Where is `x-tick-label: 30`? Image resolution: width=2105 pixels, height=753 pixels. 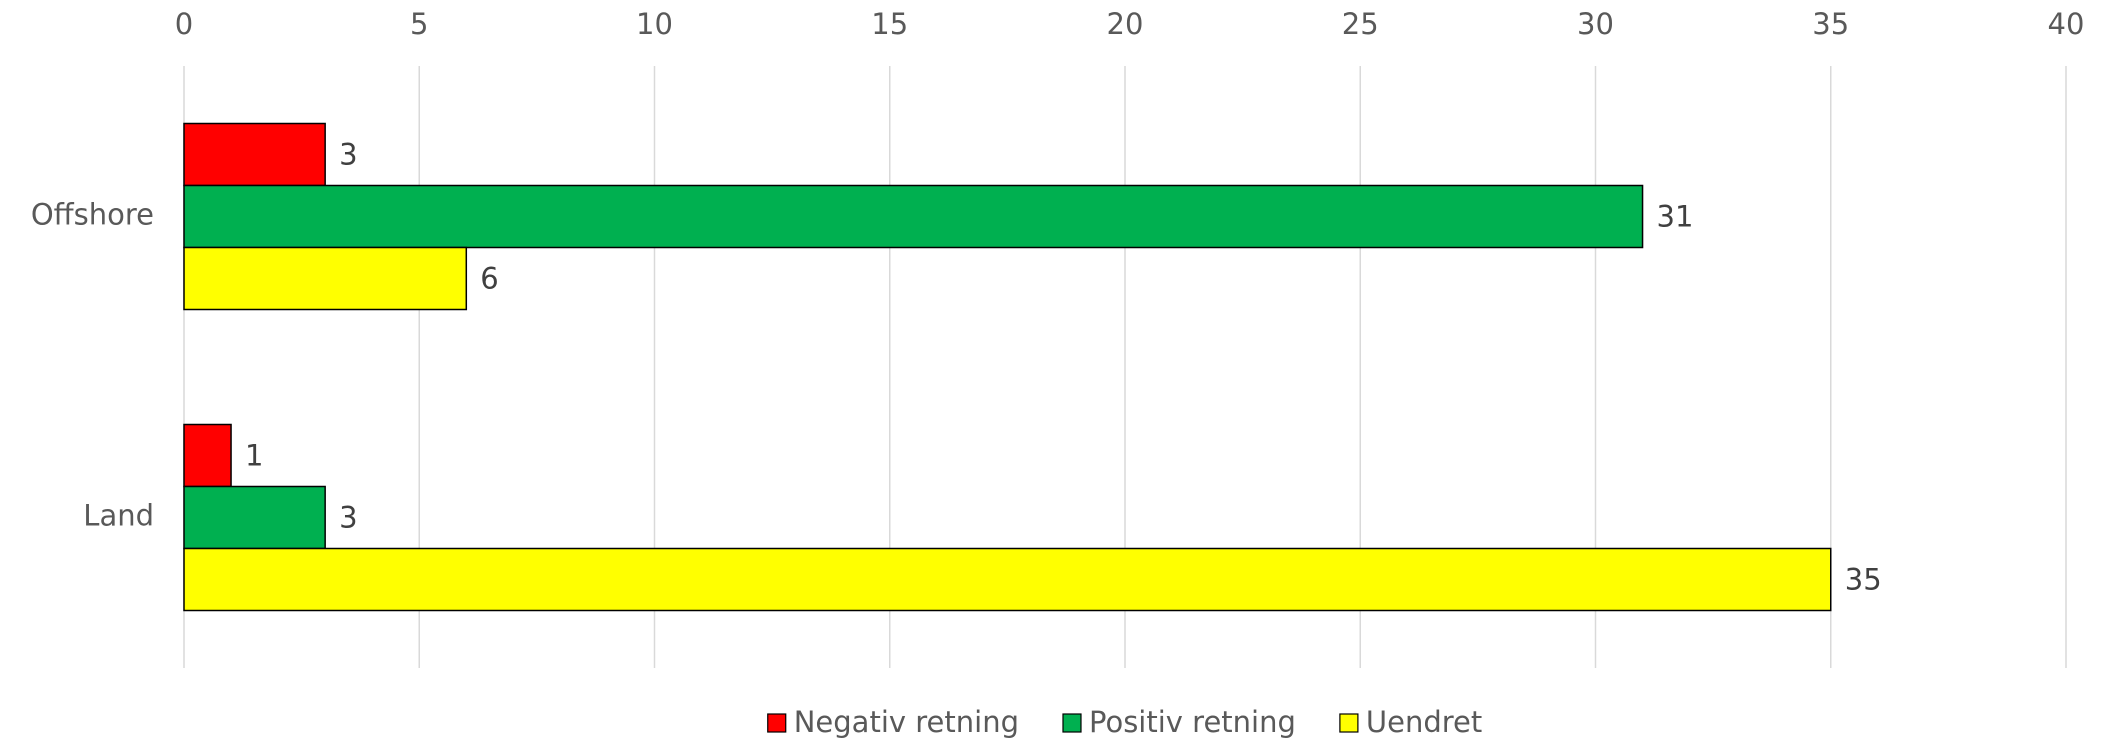 x-tick-label: 30 is located at coordinates (1595, 24).